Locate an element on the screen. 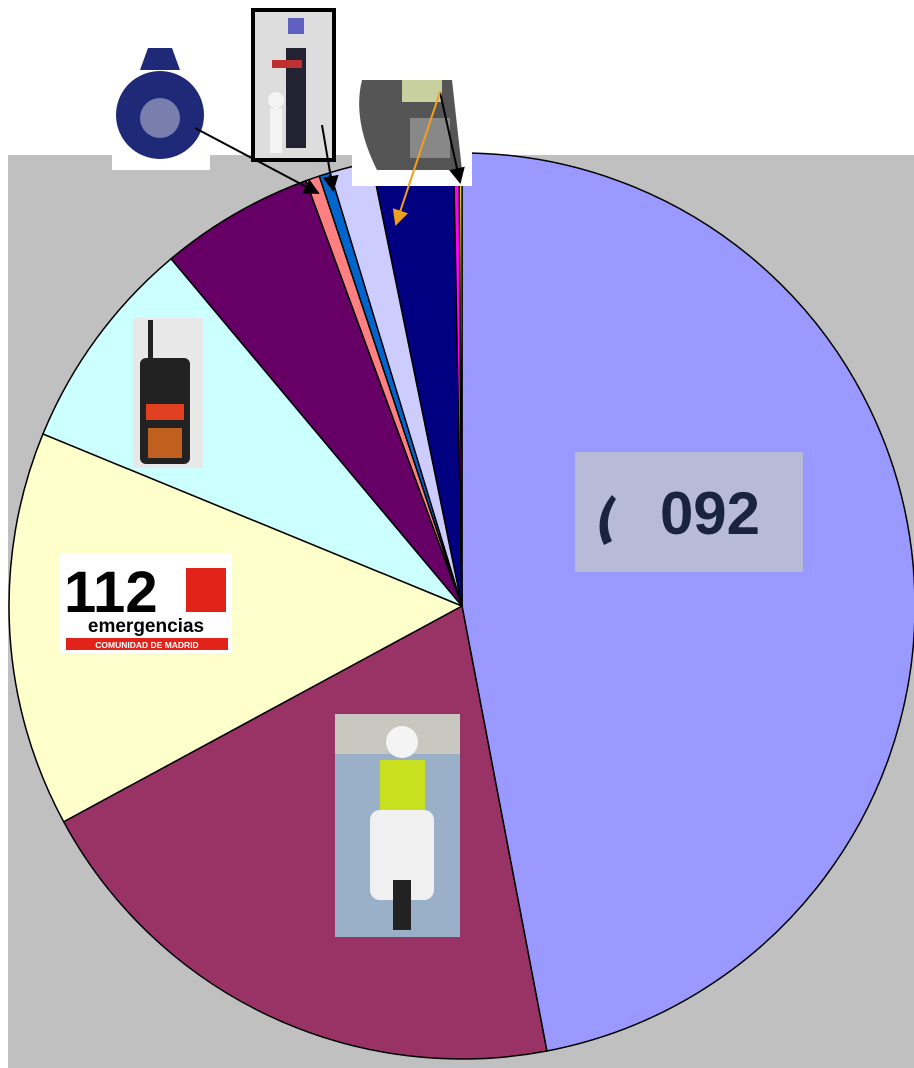 The height and width of the screenshot is (1068, 914). phone-number-picture: 092 is located at coordinates (689, 512).